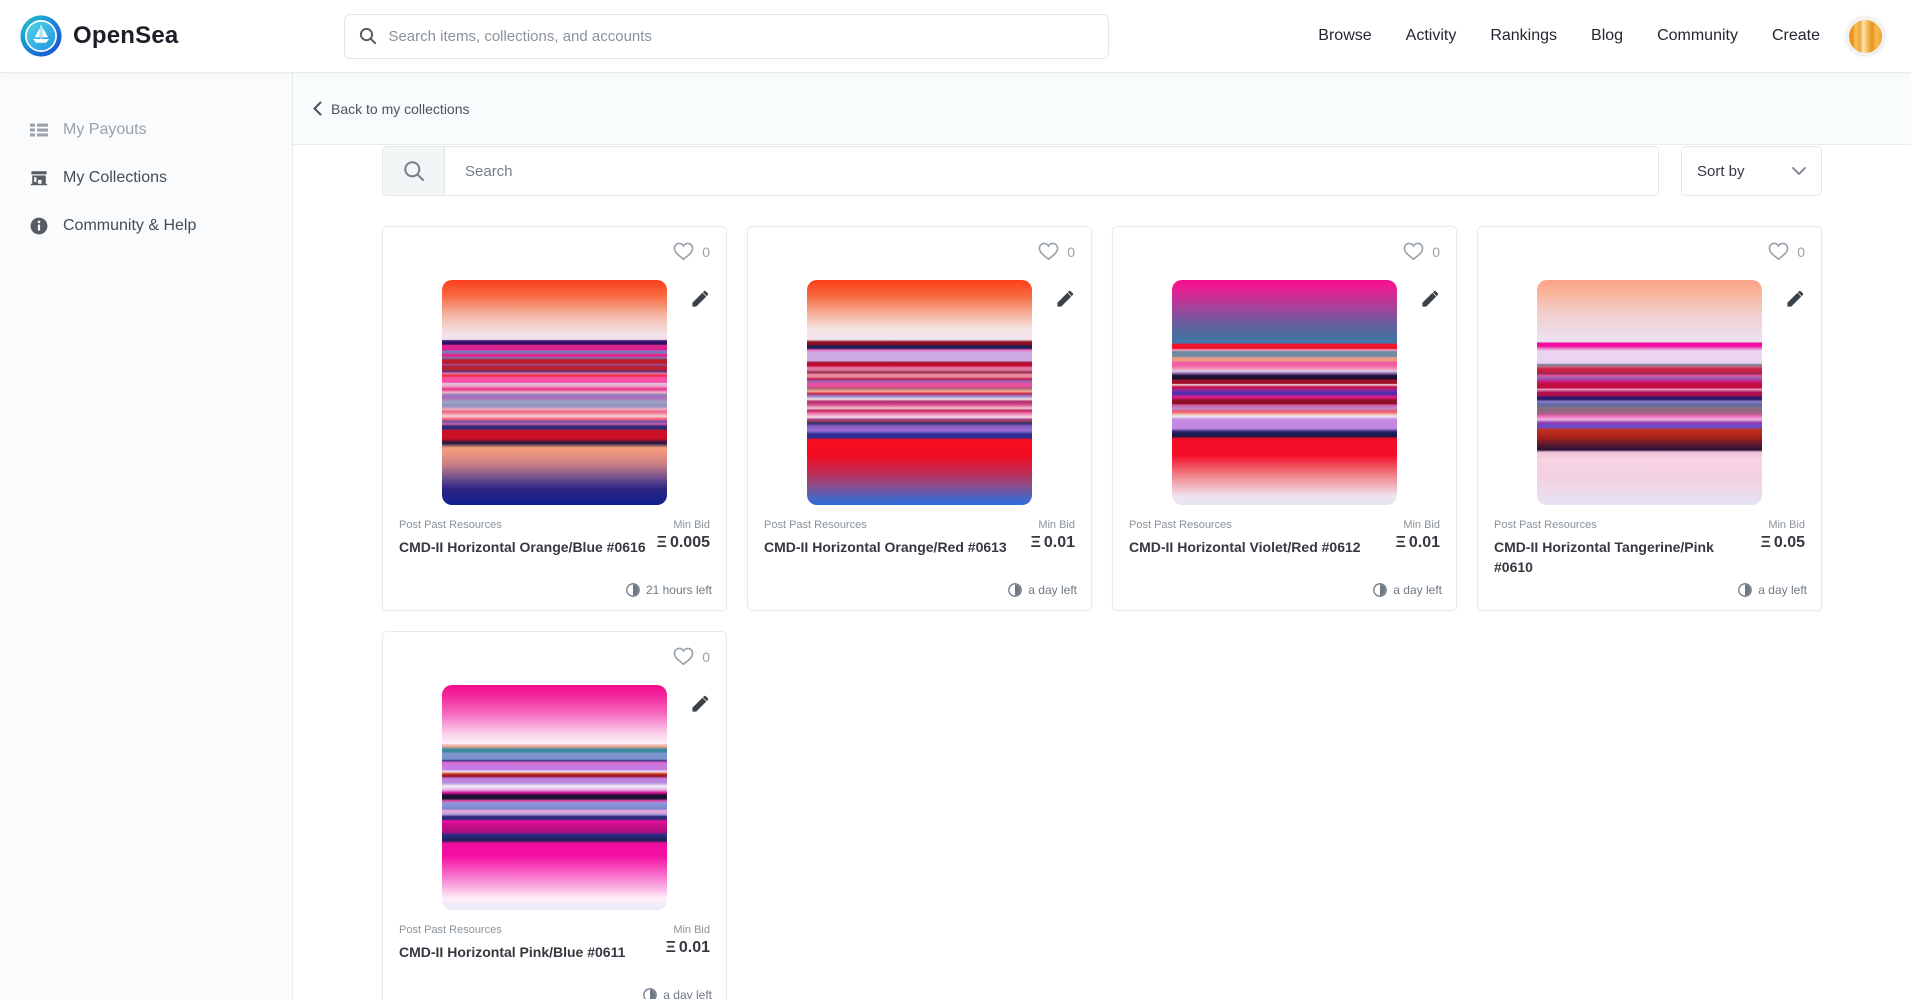 Image resolution: width=1911 pixels, height=999 pixels. I want to click on nft-title: CMD-II Horizontal Orange/Red #0613, so click(885, 547).